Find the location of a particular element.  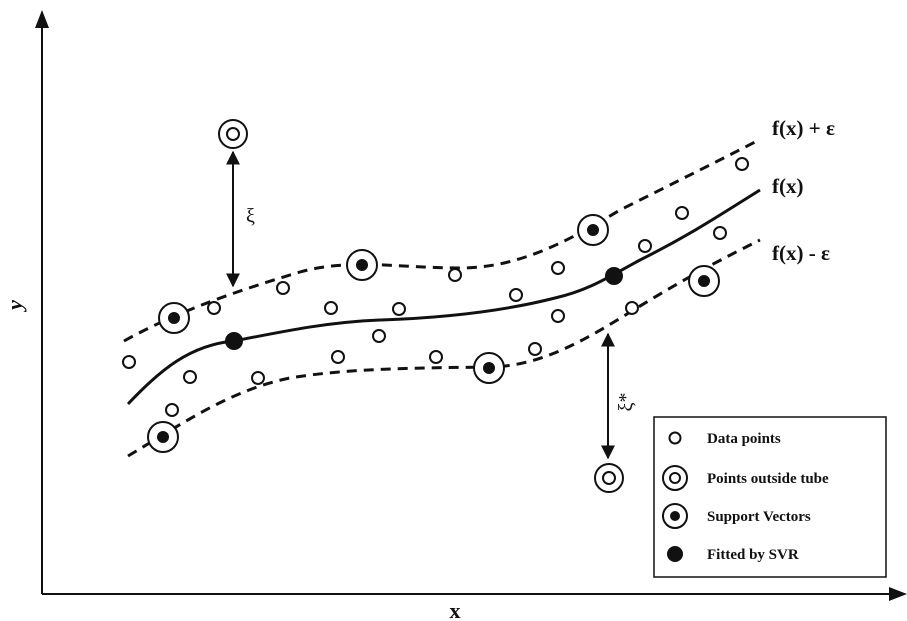

y-axis-arrowhead is located at coordinates (42, 19).